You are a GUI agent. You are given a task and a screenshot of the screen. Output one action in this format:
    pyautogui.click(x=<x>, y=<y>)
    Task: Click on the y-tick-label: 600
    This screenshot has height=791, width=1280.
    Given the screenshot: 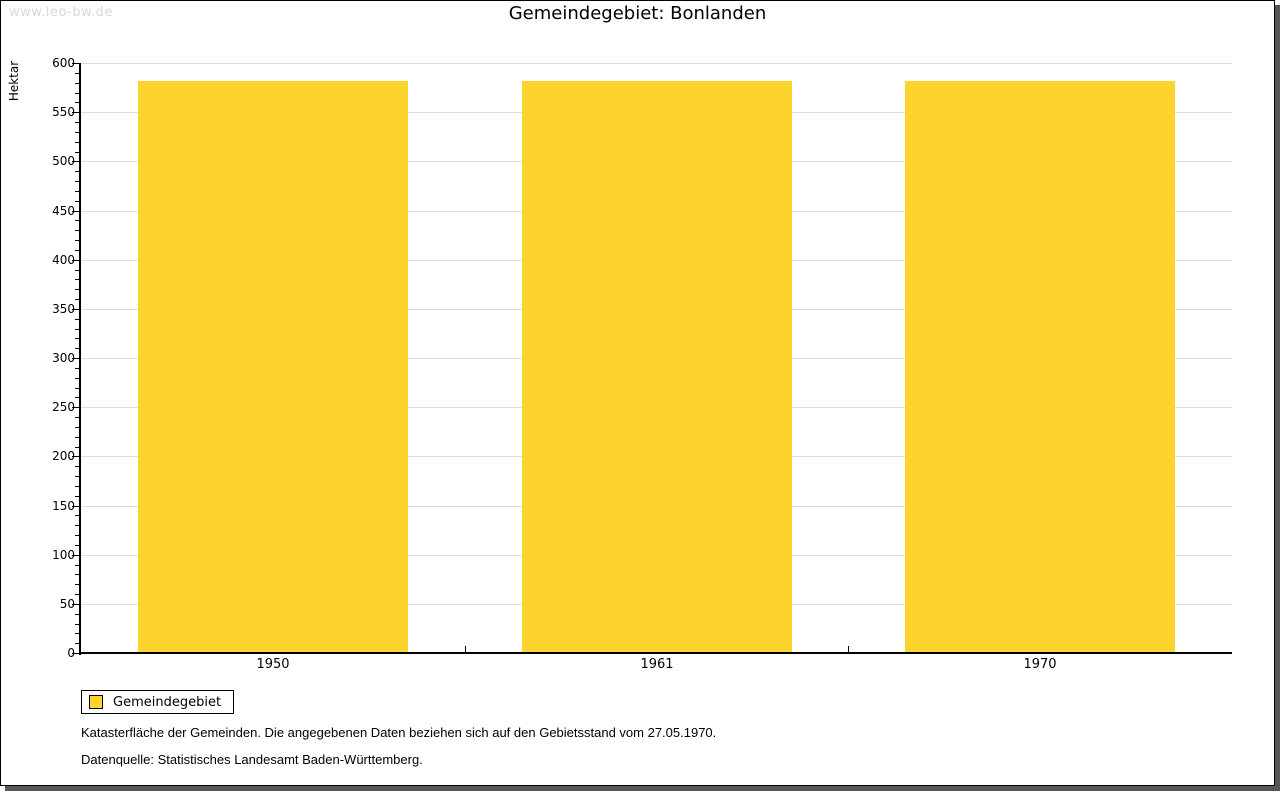 What is the action you would take?
    pyautogui.click(x=63, y=63)
    